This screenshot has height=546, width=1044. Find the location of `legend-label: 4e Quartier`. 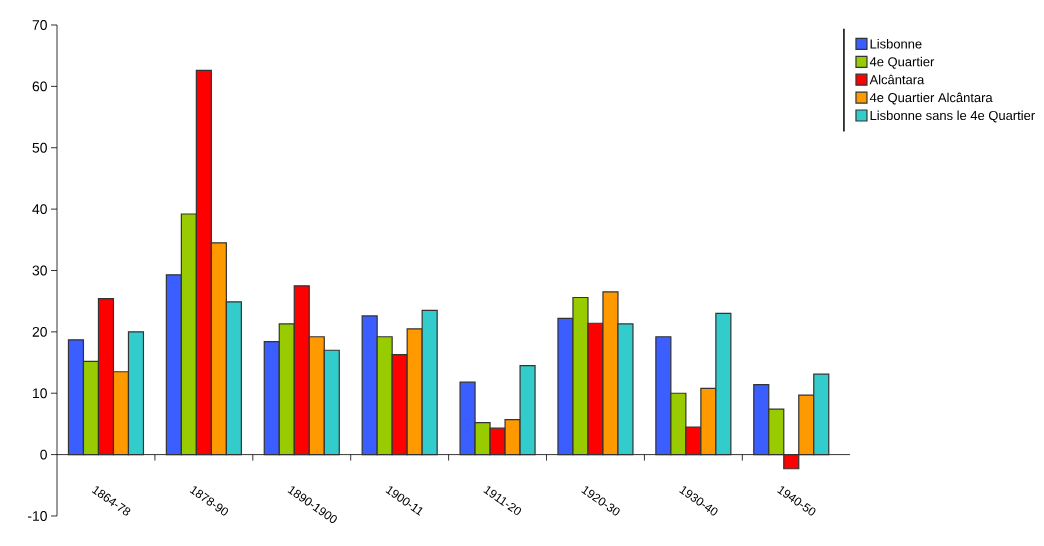

legend-label: 4e Quartier is located at coordinates (902, 62).